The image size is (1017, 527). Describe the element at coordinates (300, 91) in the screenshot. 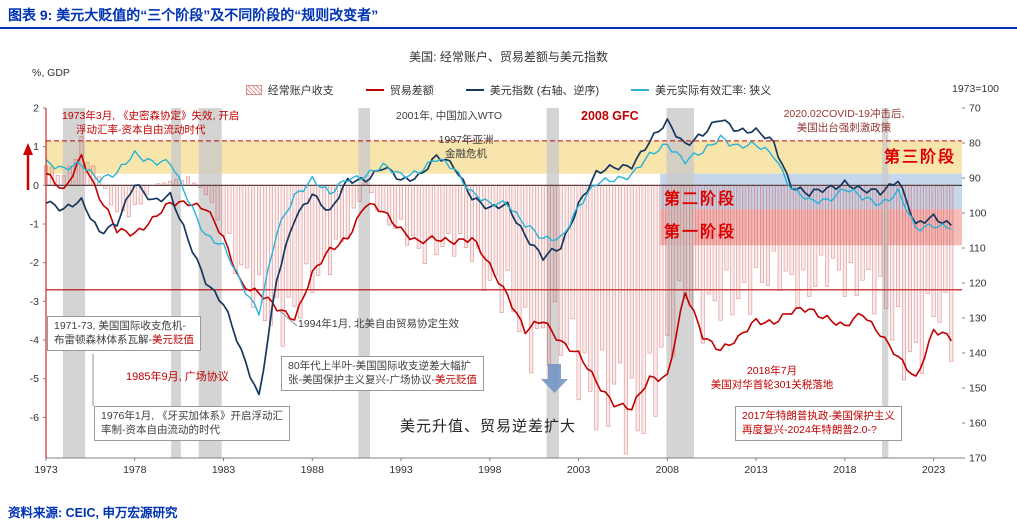

I see `legend-label-current-account: 经常账户收支` at that location.